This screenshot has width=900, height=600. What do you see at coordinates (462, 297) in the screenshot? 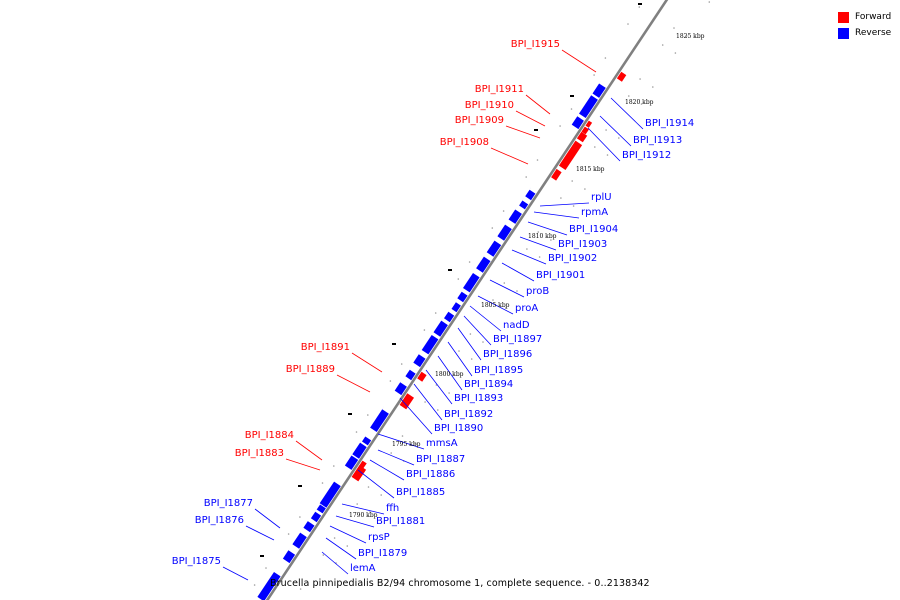
I see `gene-proA` at bounding box center [462, 297].